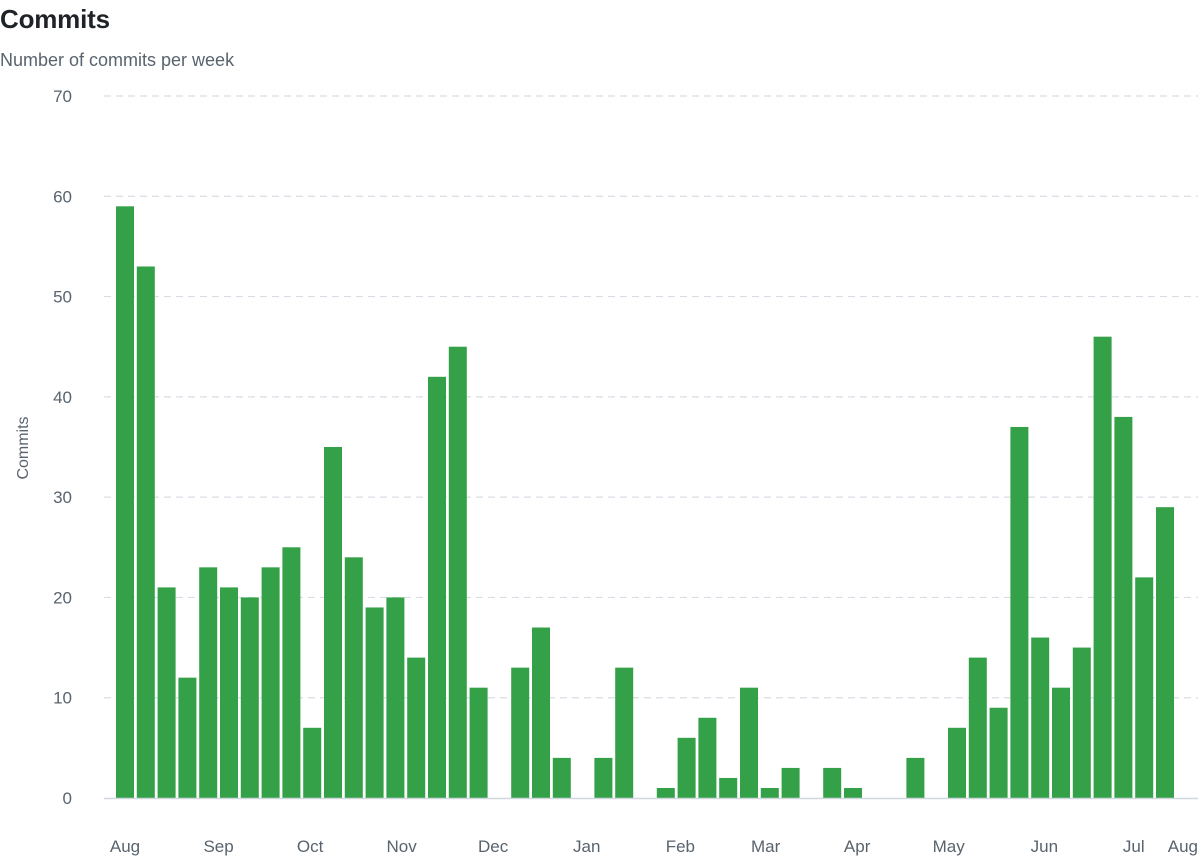 Image resolution: width=1200 pixels, height=864 pixels. What do you see at coordinates (62, 597) in the screenshot?
I see `y-tick-label: 20` at bounding box center [62, 597].